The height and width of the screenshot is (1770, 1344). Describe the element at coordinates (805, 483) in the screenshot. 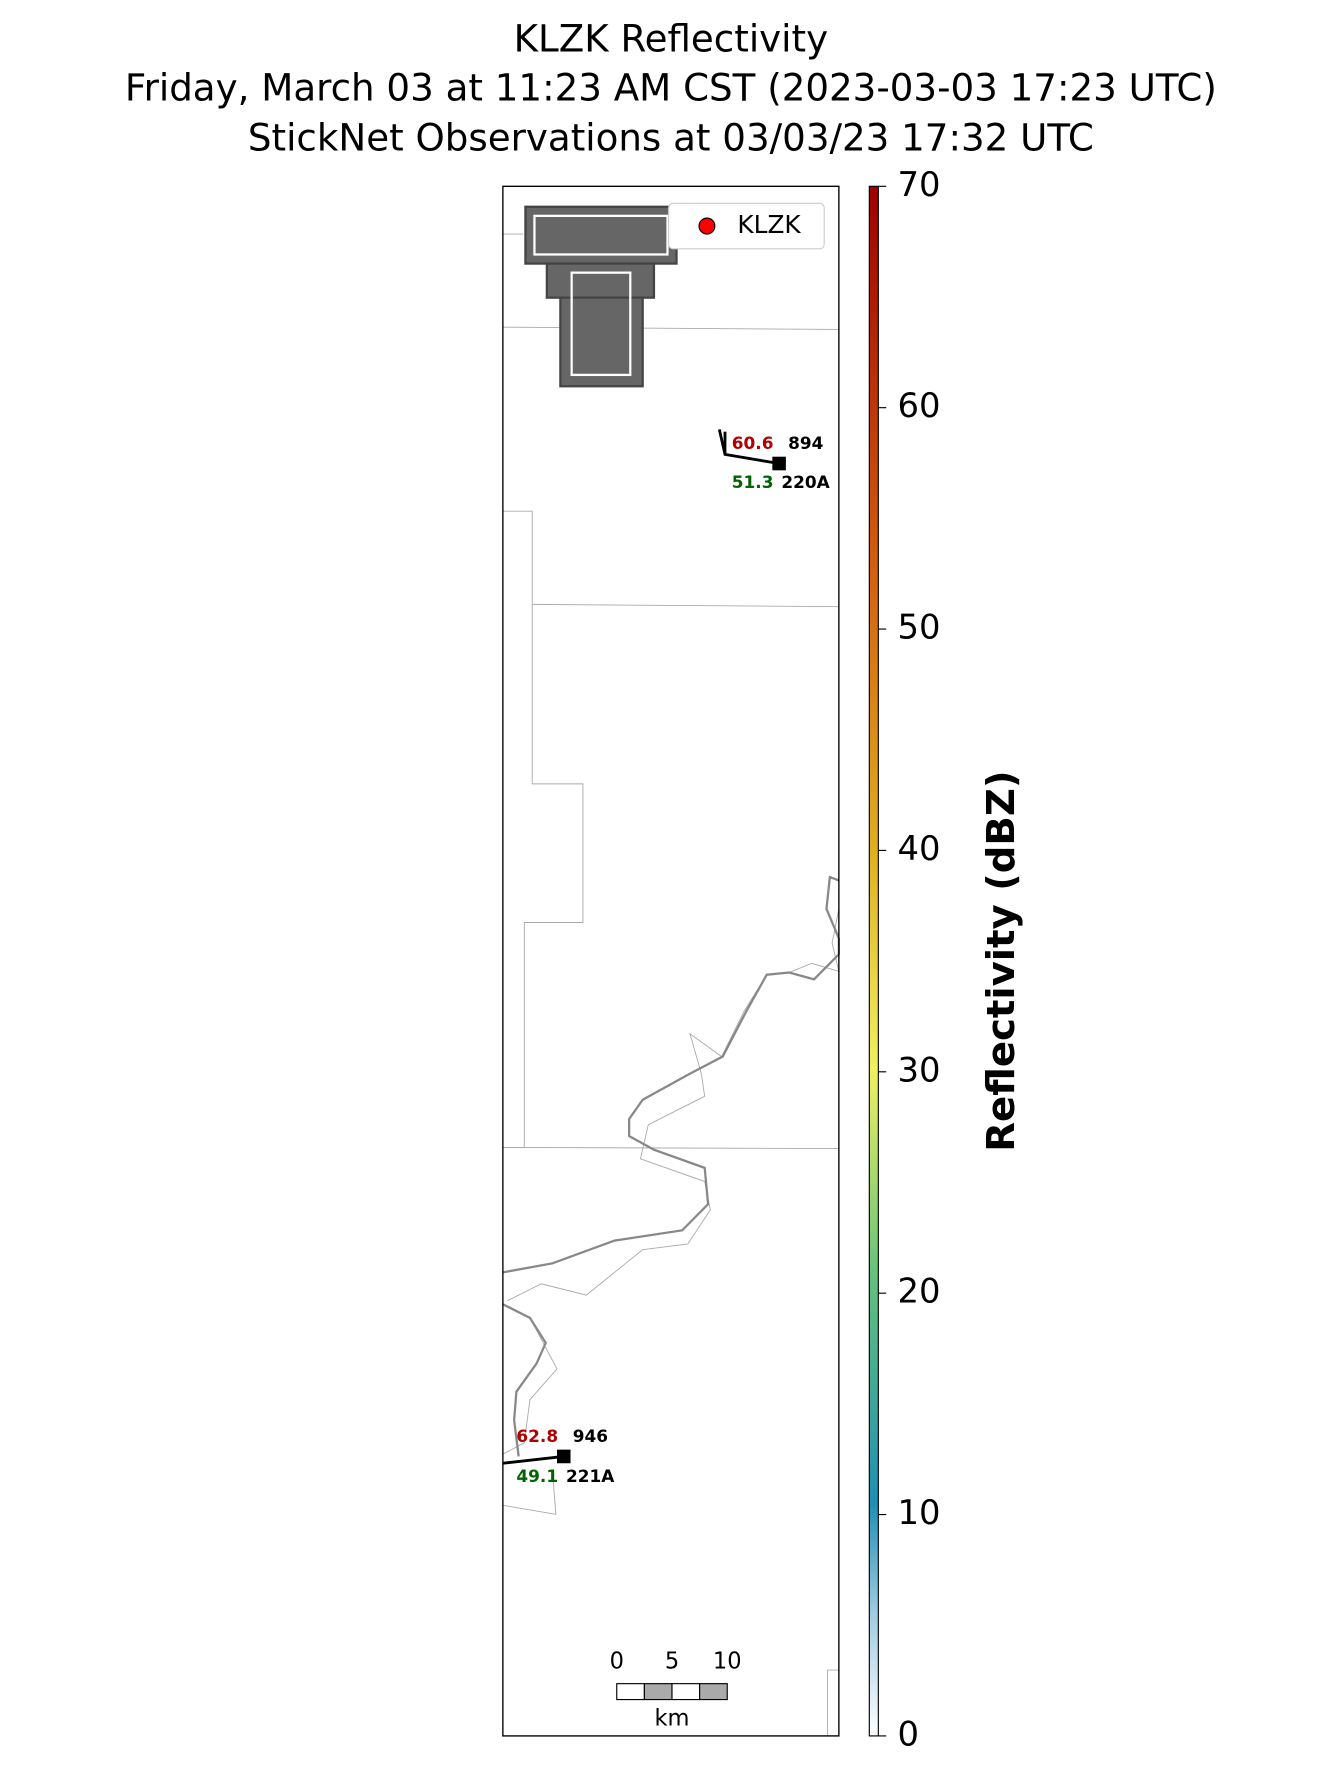

I see `station-id: 220A` at that location.